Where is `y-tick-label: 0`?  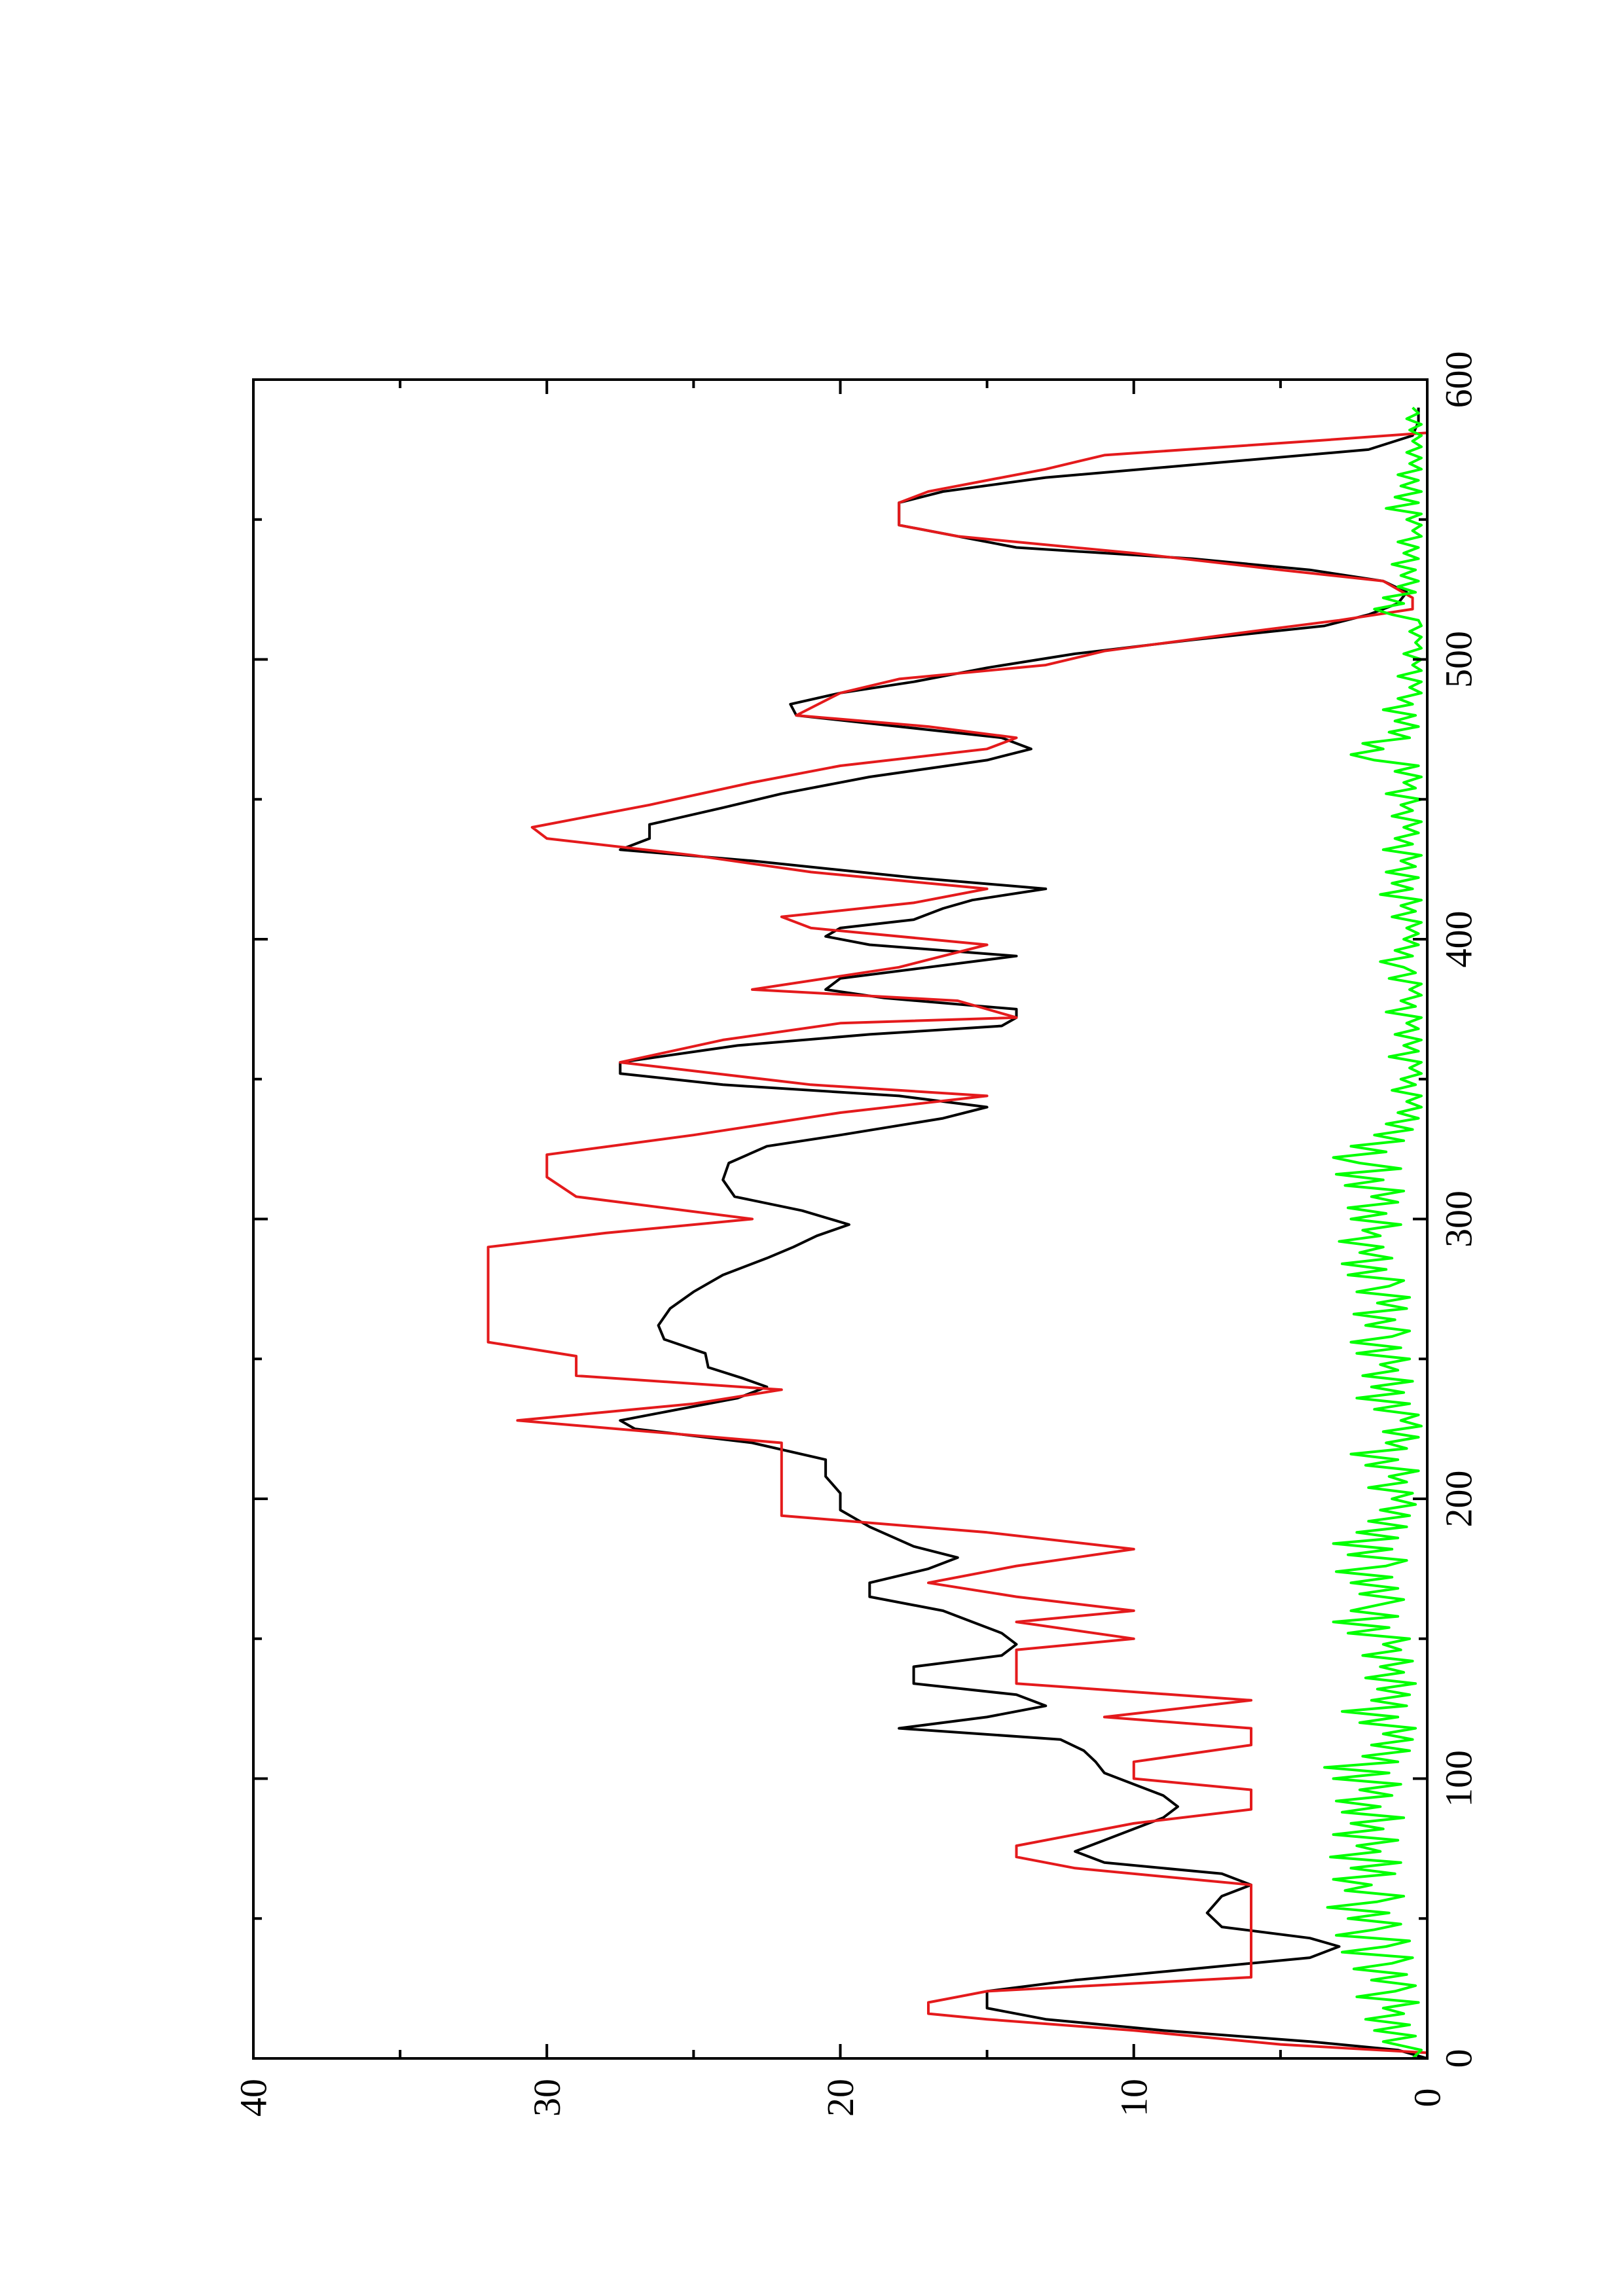
y-tick-label: 0 is located at coordinates (1427, 2098).